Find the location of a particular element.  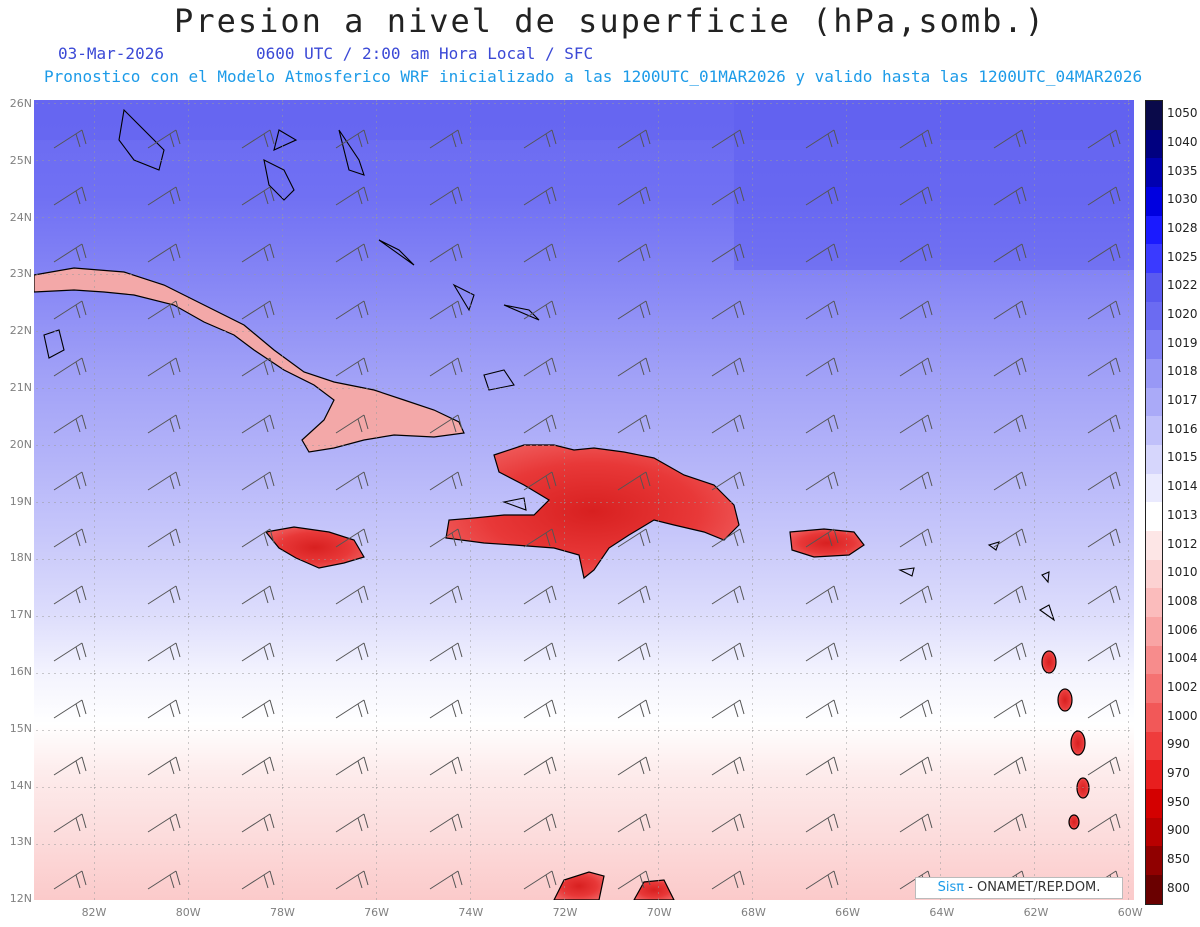

colorbar-label: 1013 is located at coordinates (1182, 514).